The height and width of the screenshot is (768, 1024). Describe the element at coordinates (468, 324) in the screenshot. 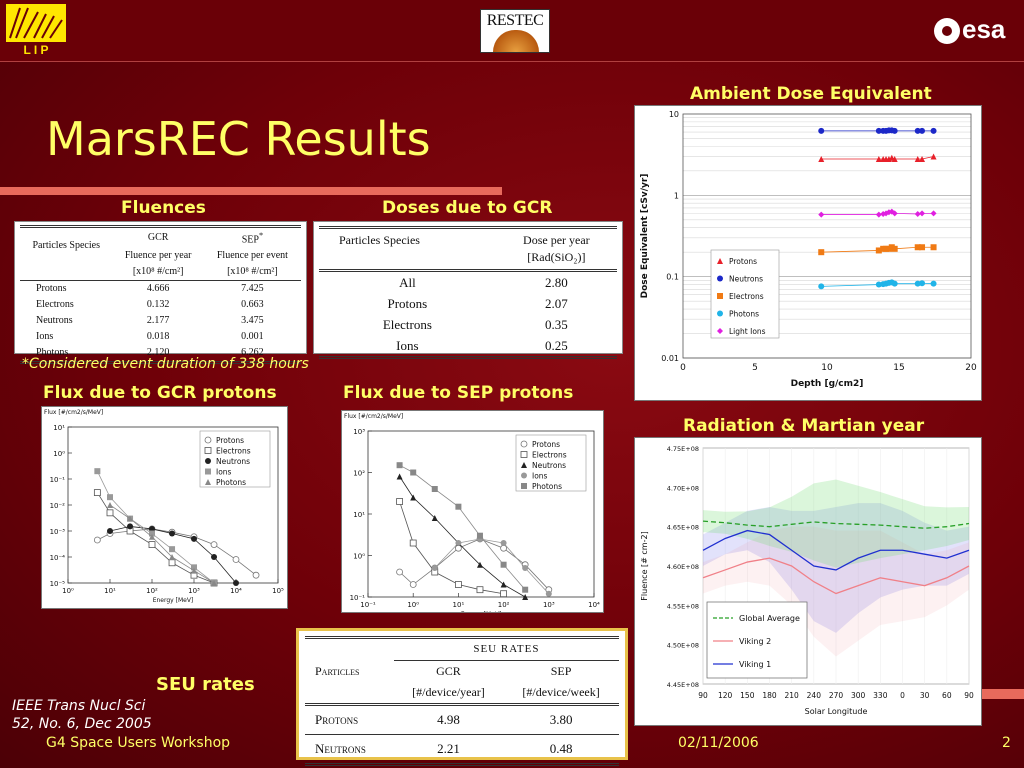

I see `dose-row: Electrons 0.35` at that location.